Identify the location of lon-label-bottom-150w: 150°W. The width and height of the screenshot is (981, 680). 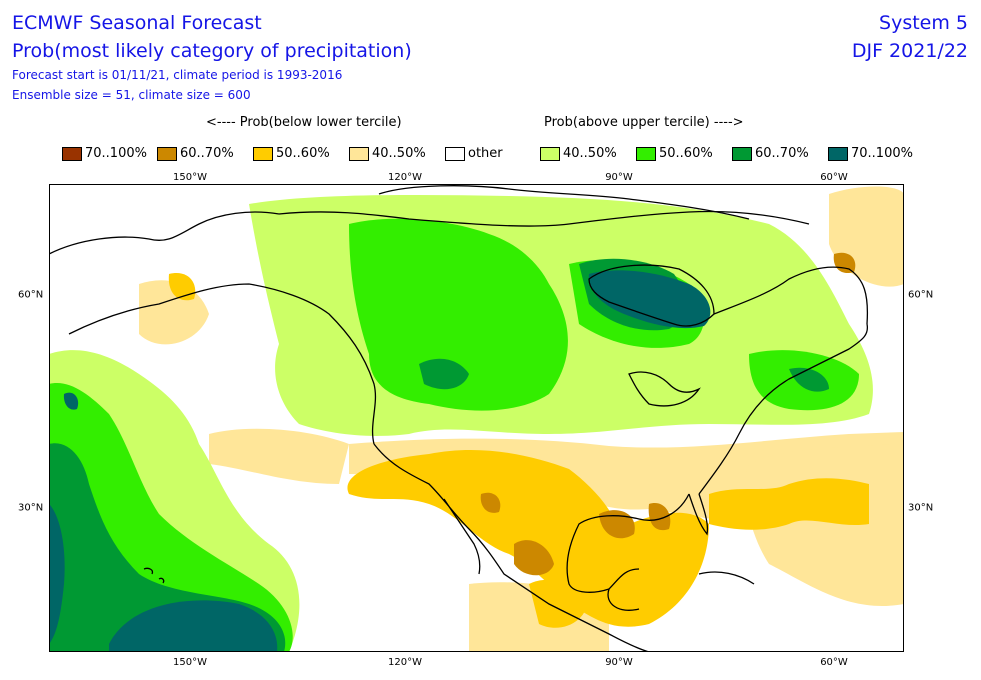
(190, 662).